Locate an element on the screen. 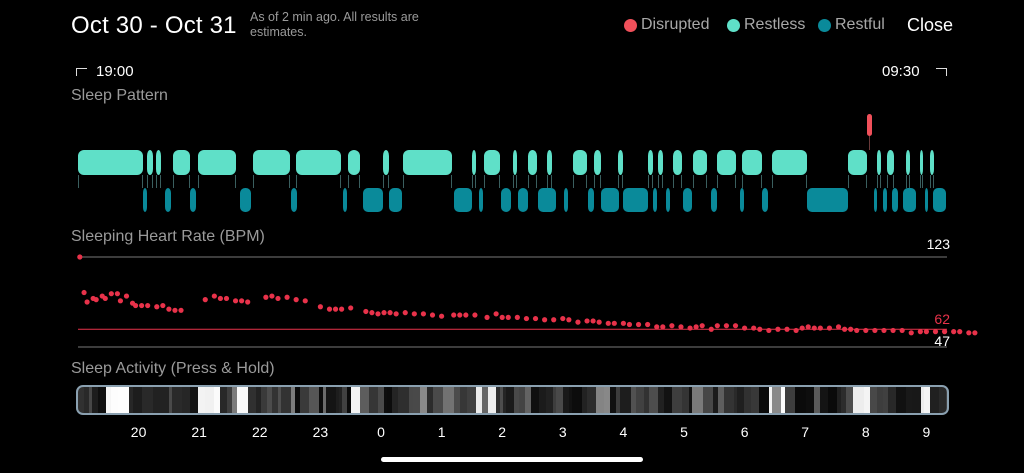 This screenshot has width=1024, height=473. start-bracket-icon is located at coordinates (81, 72).